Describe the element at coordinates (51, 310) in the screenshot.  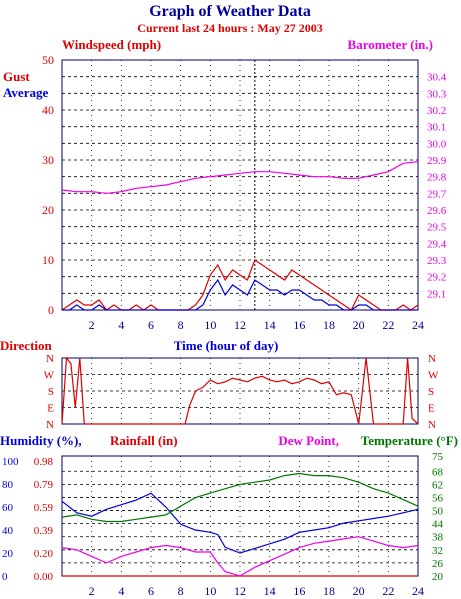
I see `tick-label-windspeed: 0` at that location.